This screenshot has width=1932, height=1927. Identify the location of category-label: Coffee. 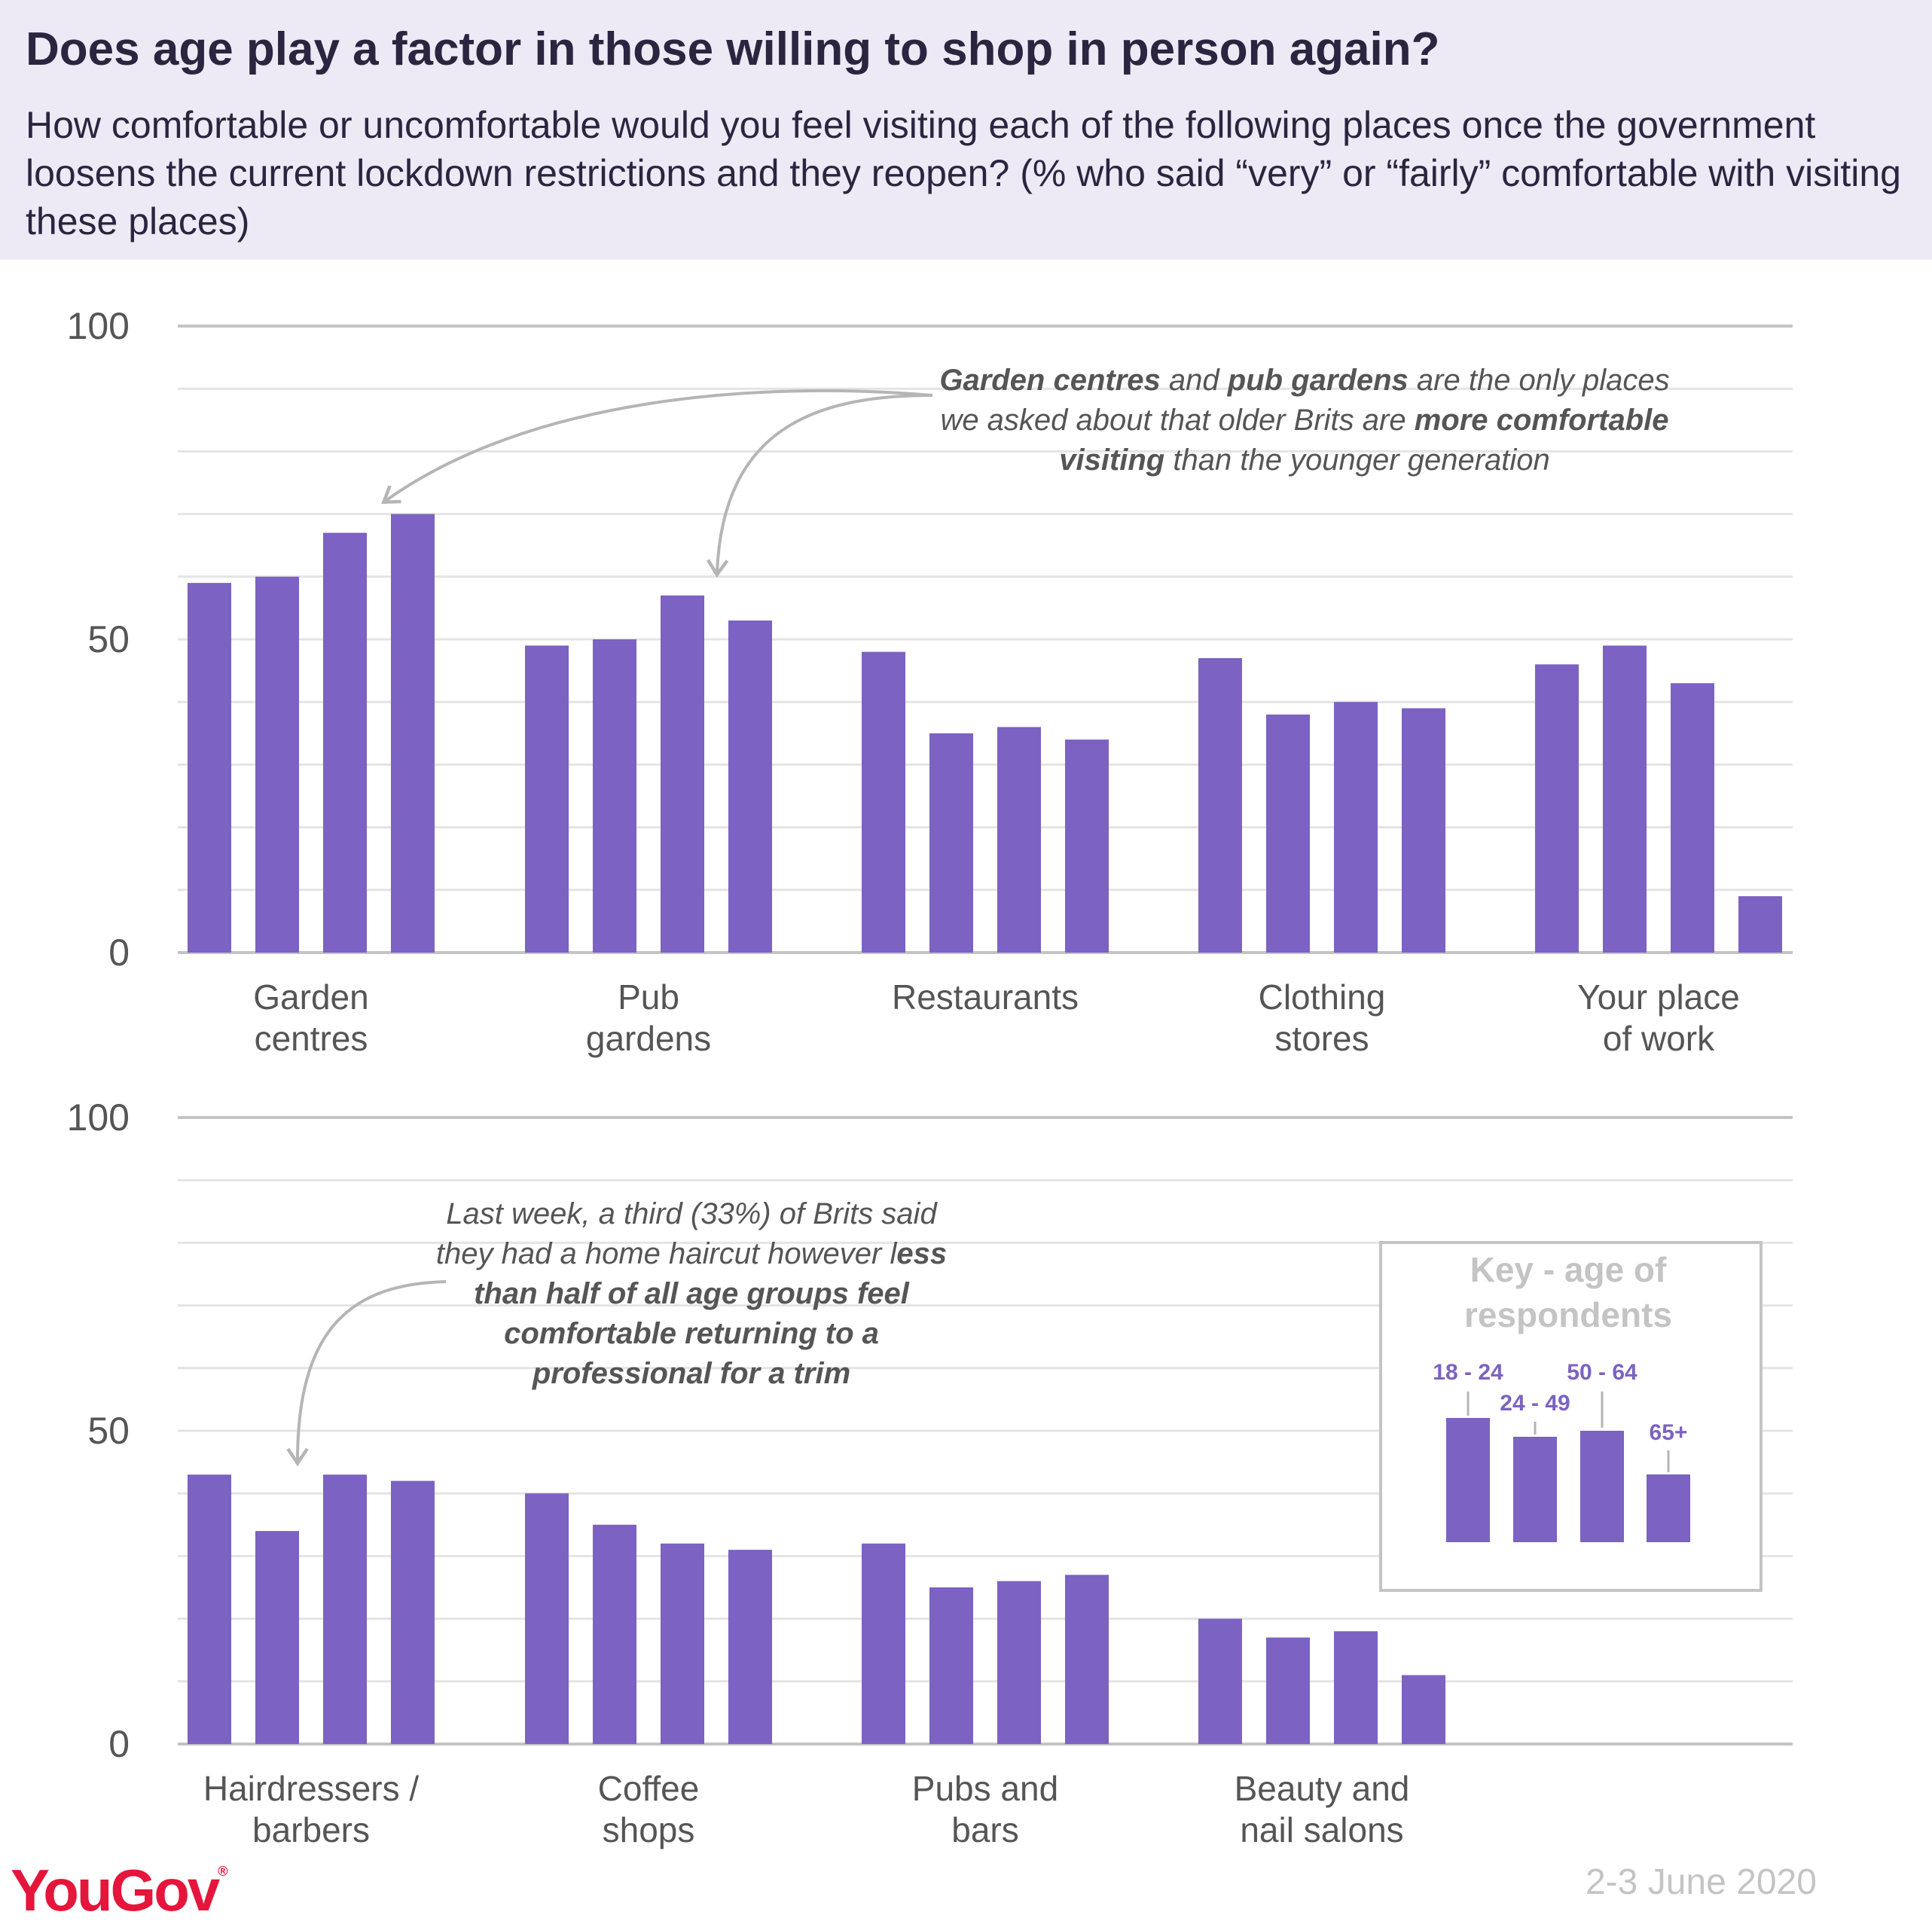
(649, 1788).